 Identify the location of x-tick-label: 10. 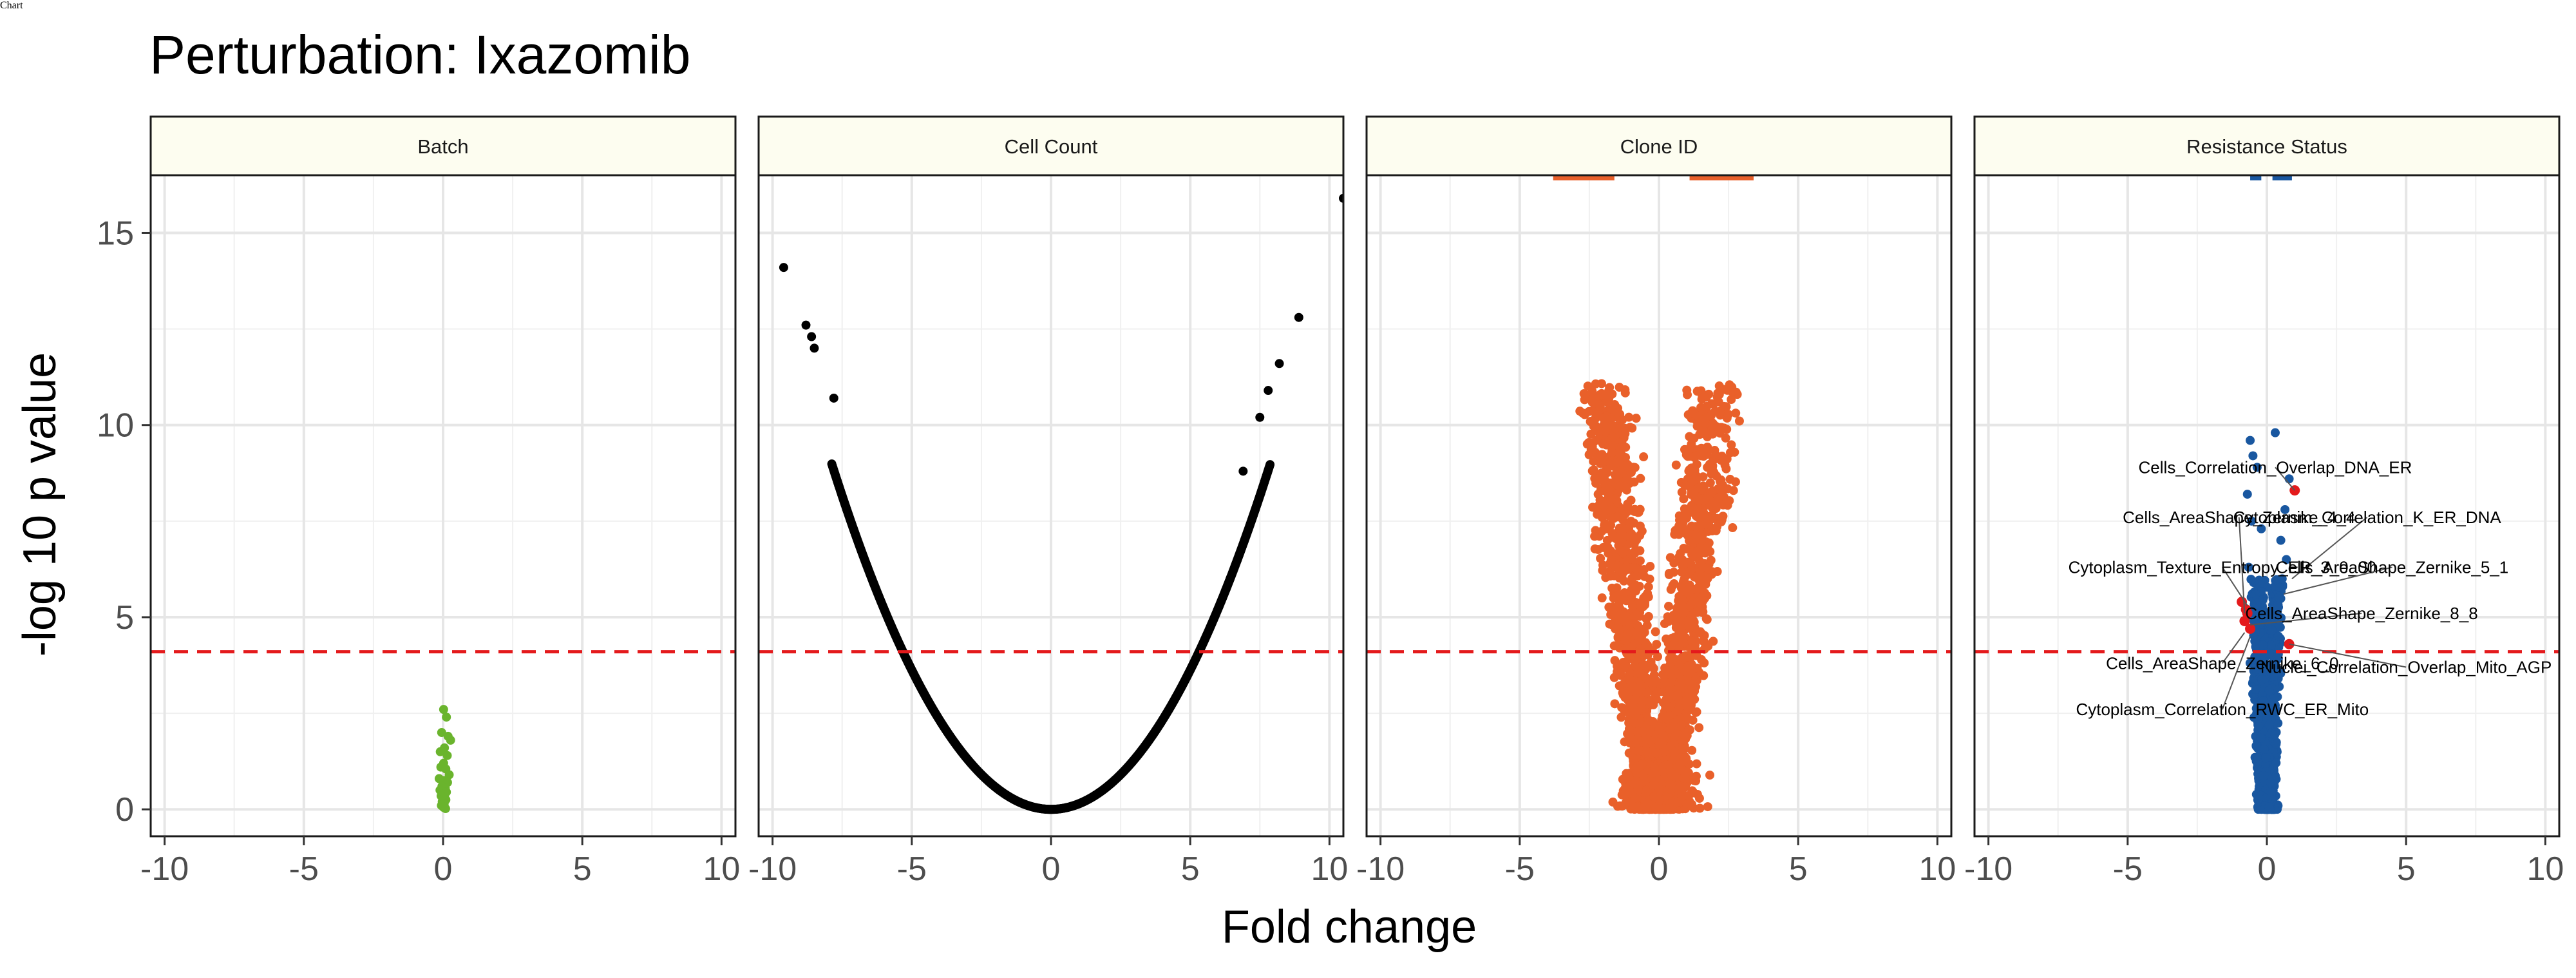
(1937, 869).